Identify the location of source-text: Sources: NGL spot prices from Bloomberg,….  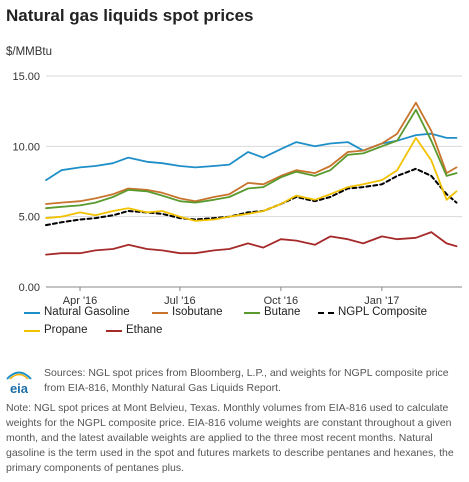
(246, 380).